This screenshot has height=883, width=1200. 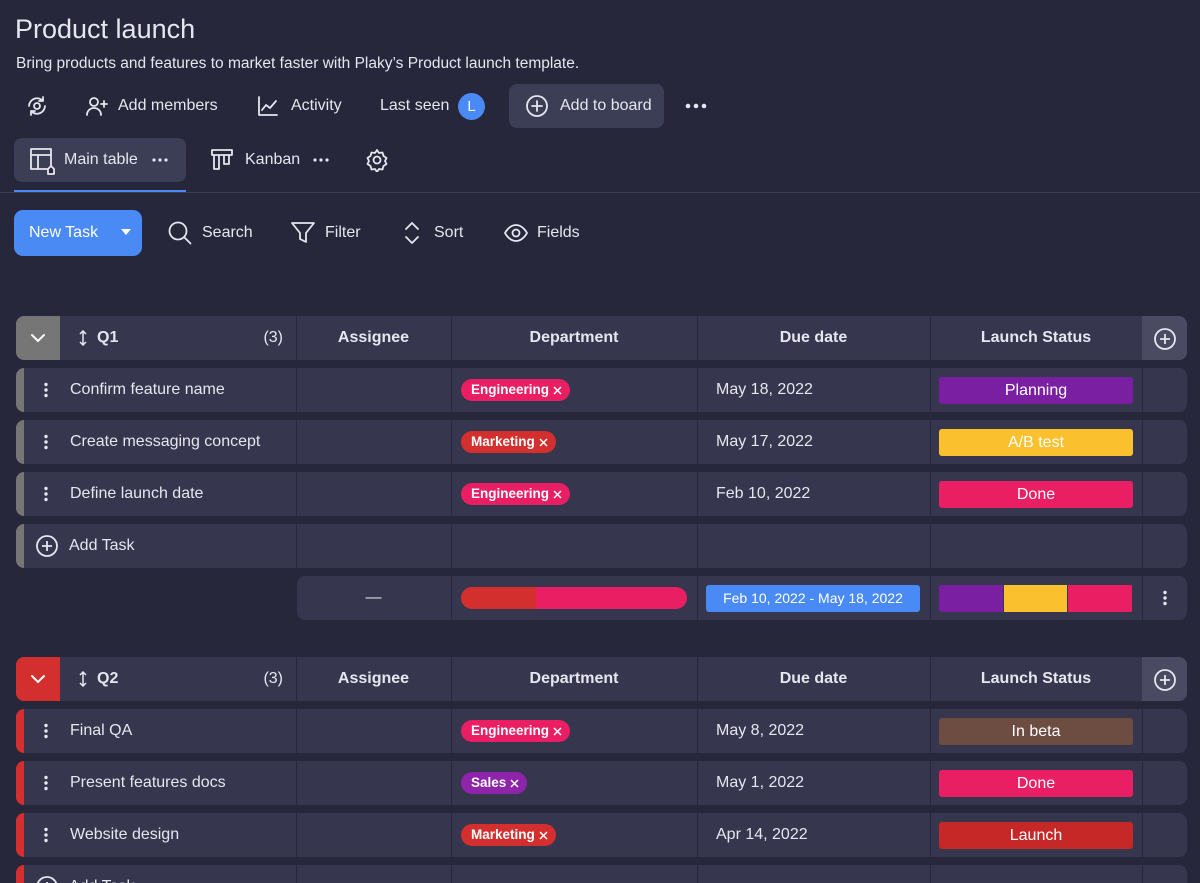 What do you see at coordinates (558, 232) in the screenshot?
I see `fields: Fields` at bounding box center [558, 232].